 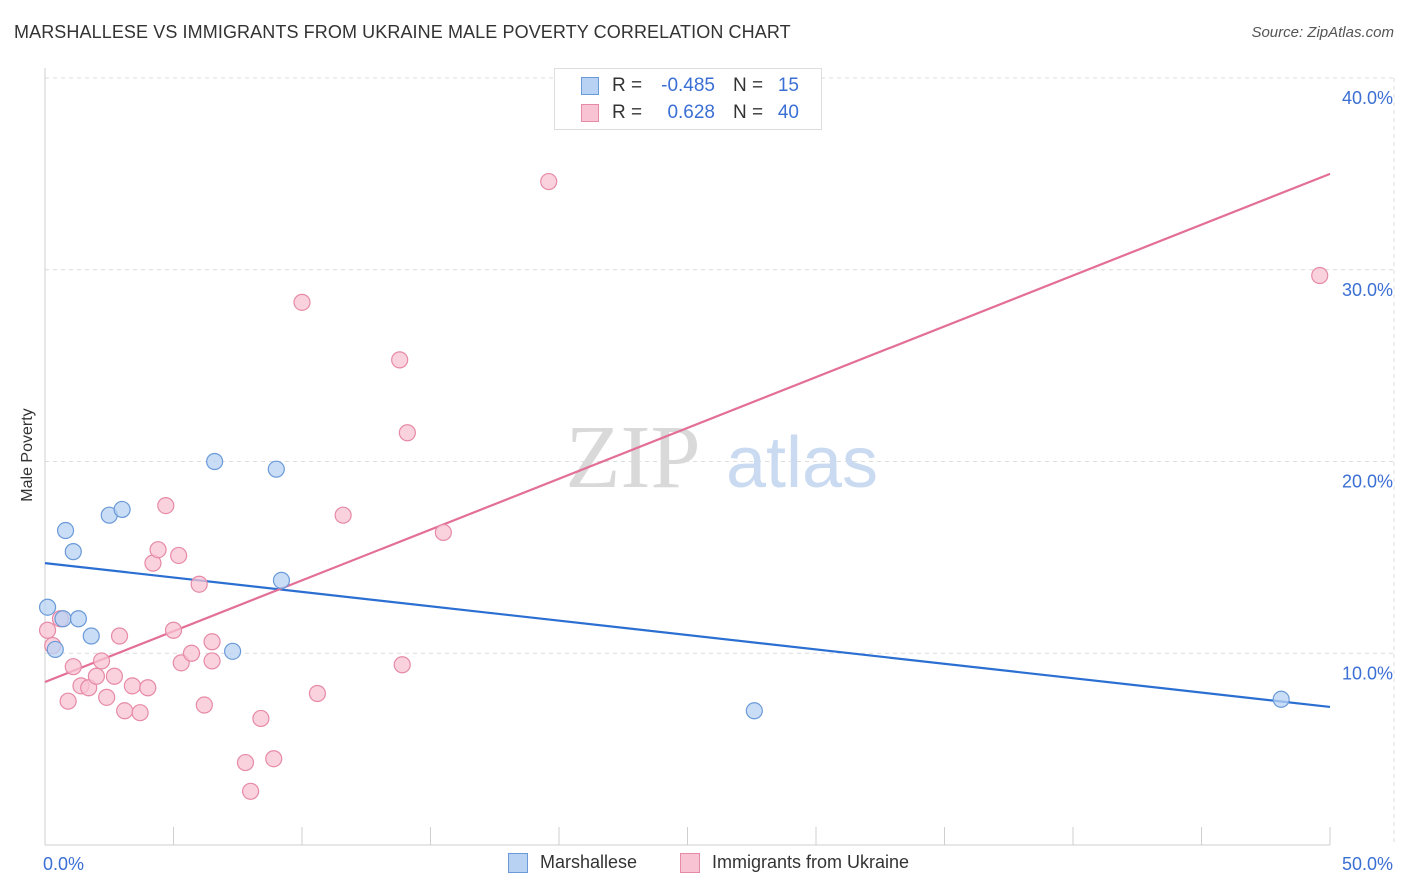 I want to click on r-value: 0.628, so click(x=691, y=112).